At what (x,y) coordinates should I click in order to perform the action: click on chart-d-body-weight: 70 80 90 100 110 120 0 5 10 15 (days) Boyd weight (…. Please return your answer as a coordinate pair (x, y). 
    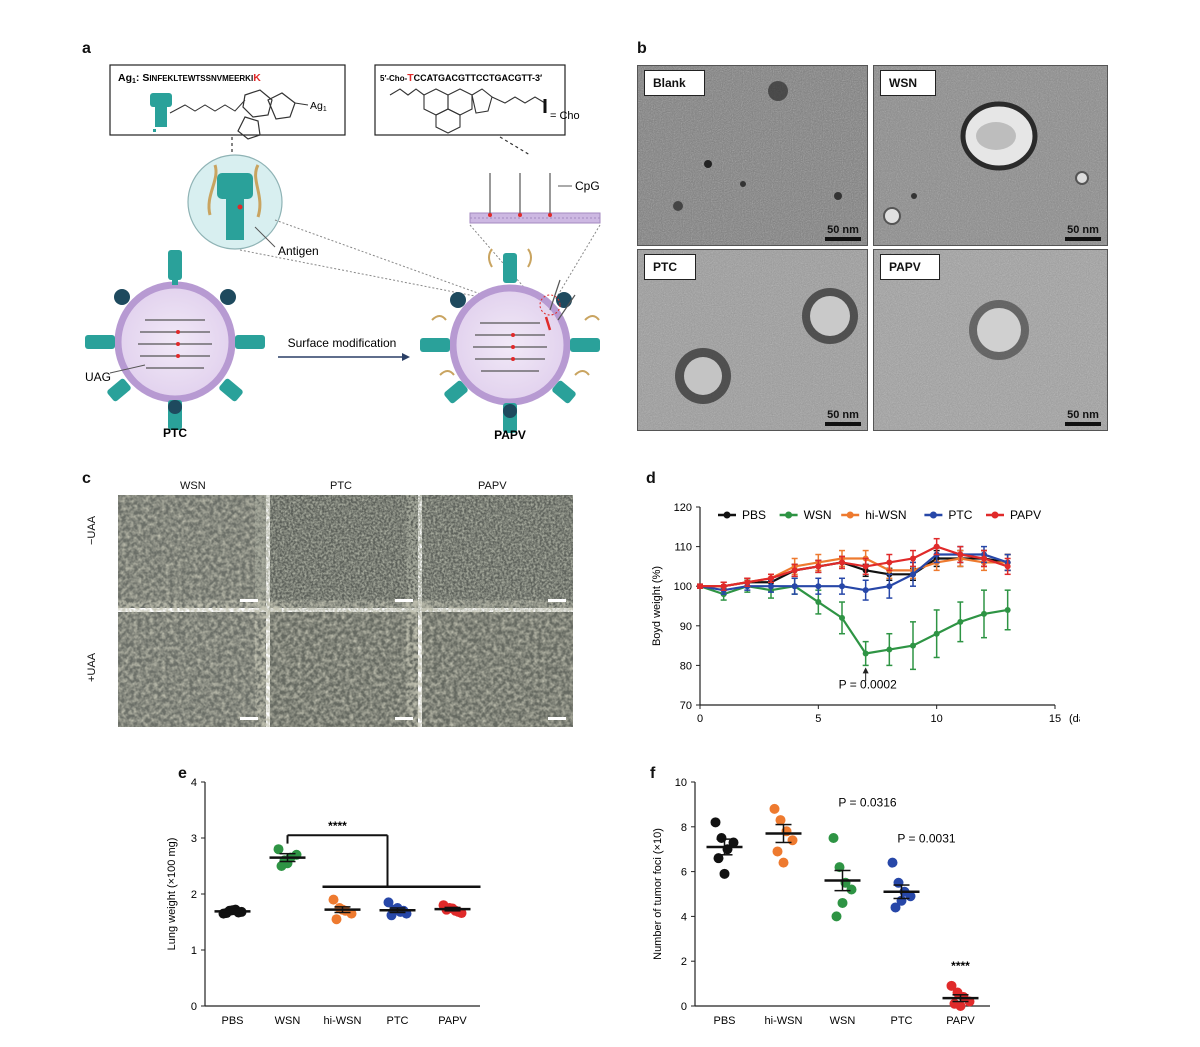
    Looking at the image, I should click on (865, 613).